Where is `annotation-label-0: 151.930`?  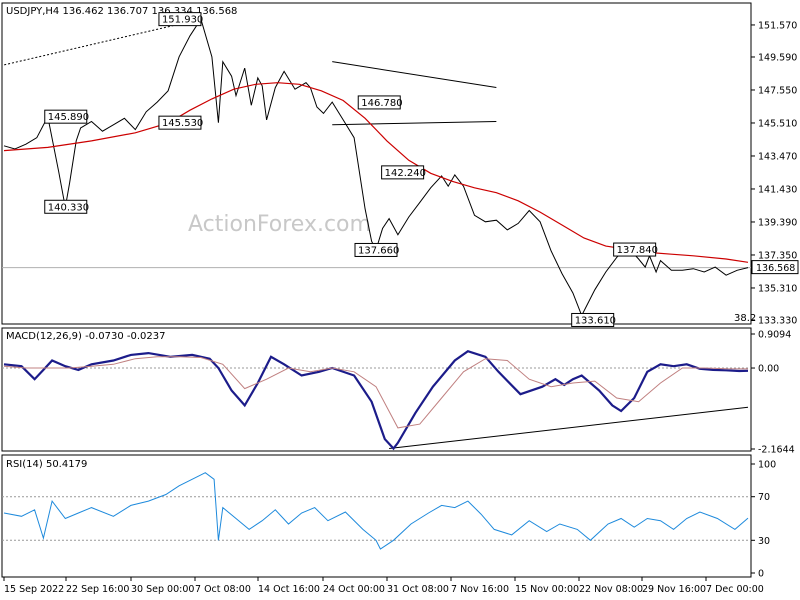
annotation-label-0: 151.930 is located at coordinates (182, 20).